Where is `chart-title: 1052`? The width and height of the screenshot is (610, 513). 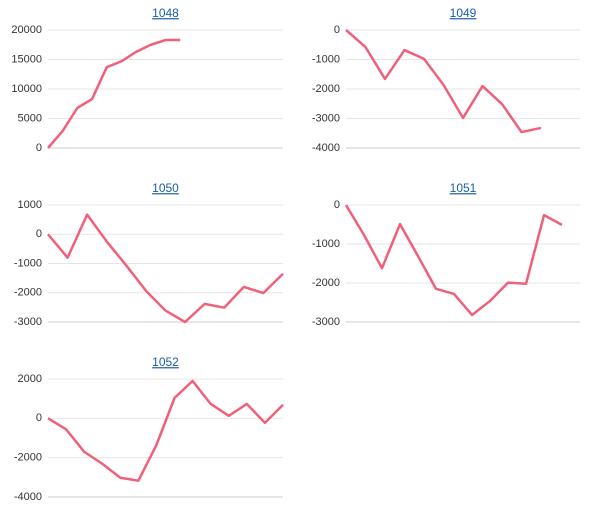 chart-title: 1052 is located at coordinates (165, 362).